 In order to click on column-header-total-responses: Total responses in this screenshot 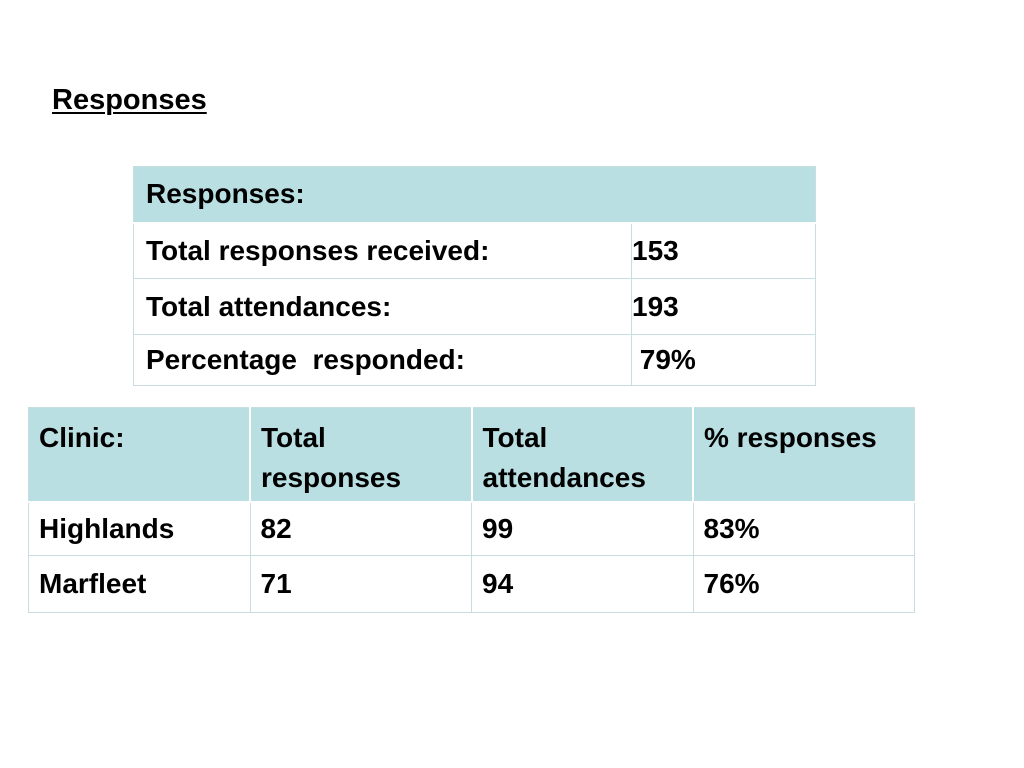, I will do `click(361, 455)`.